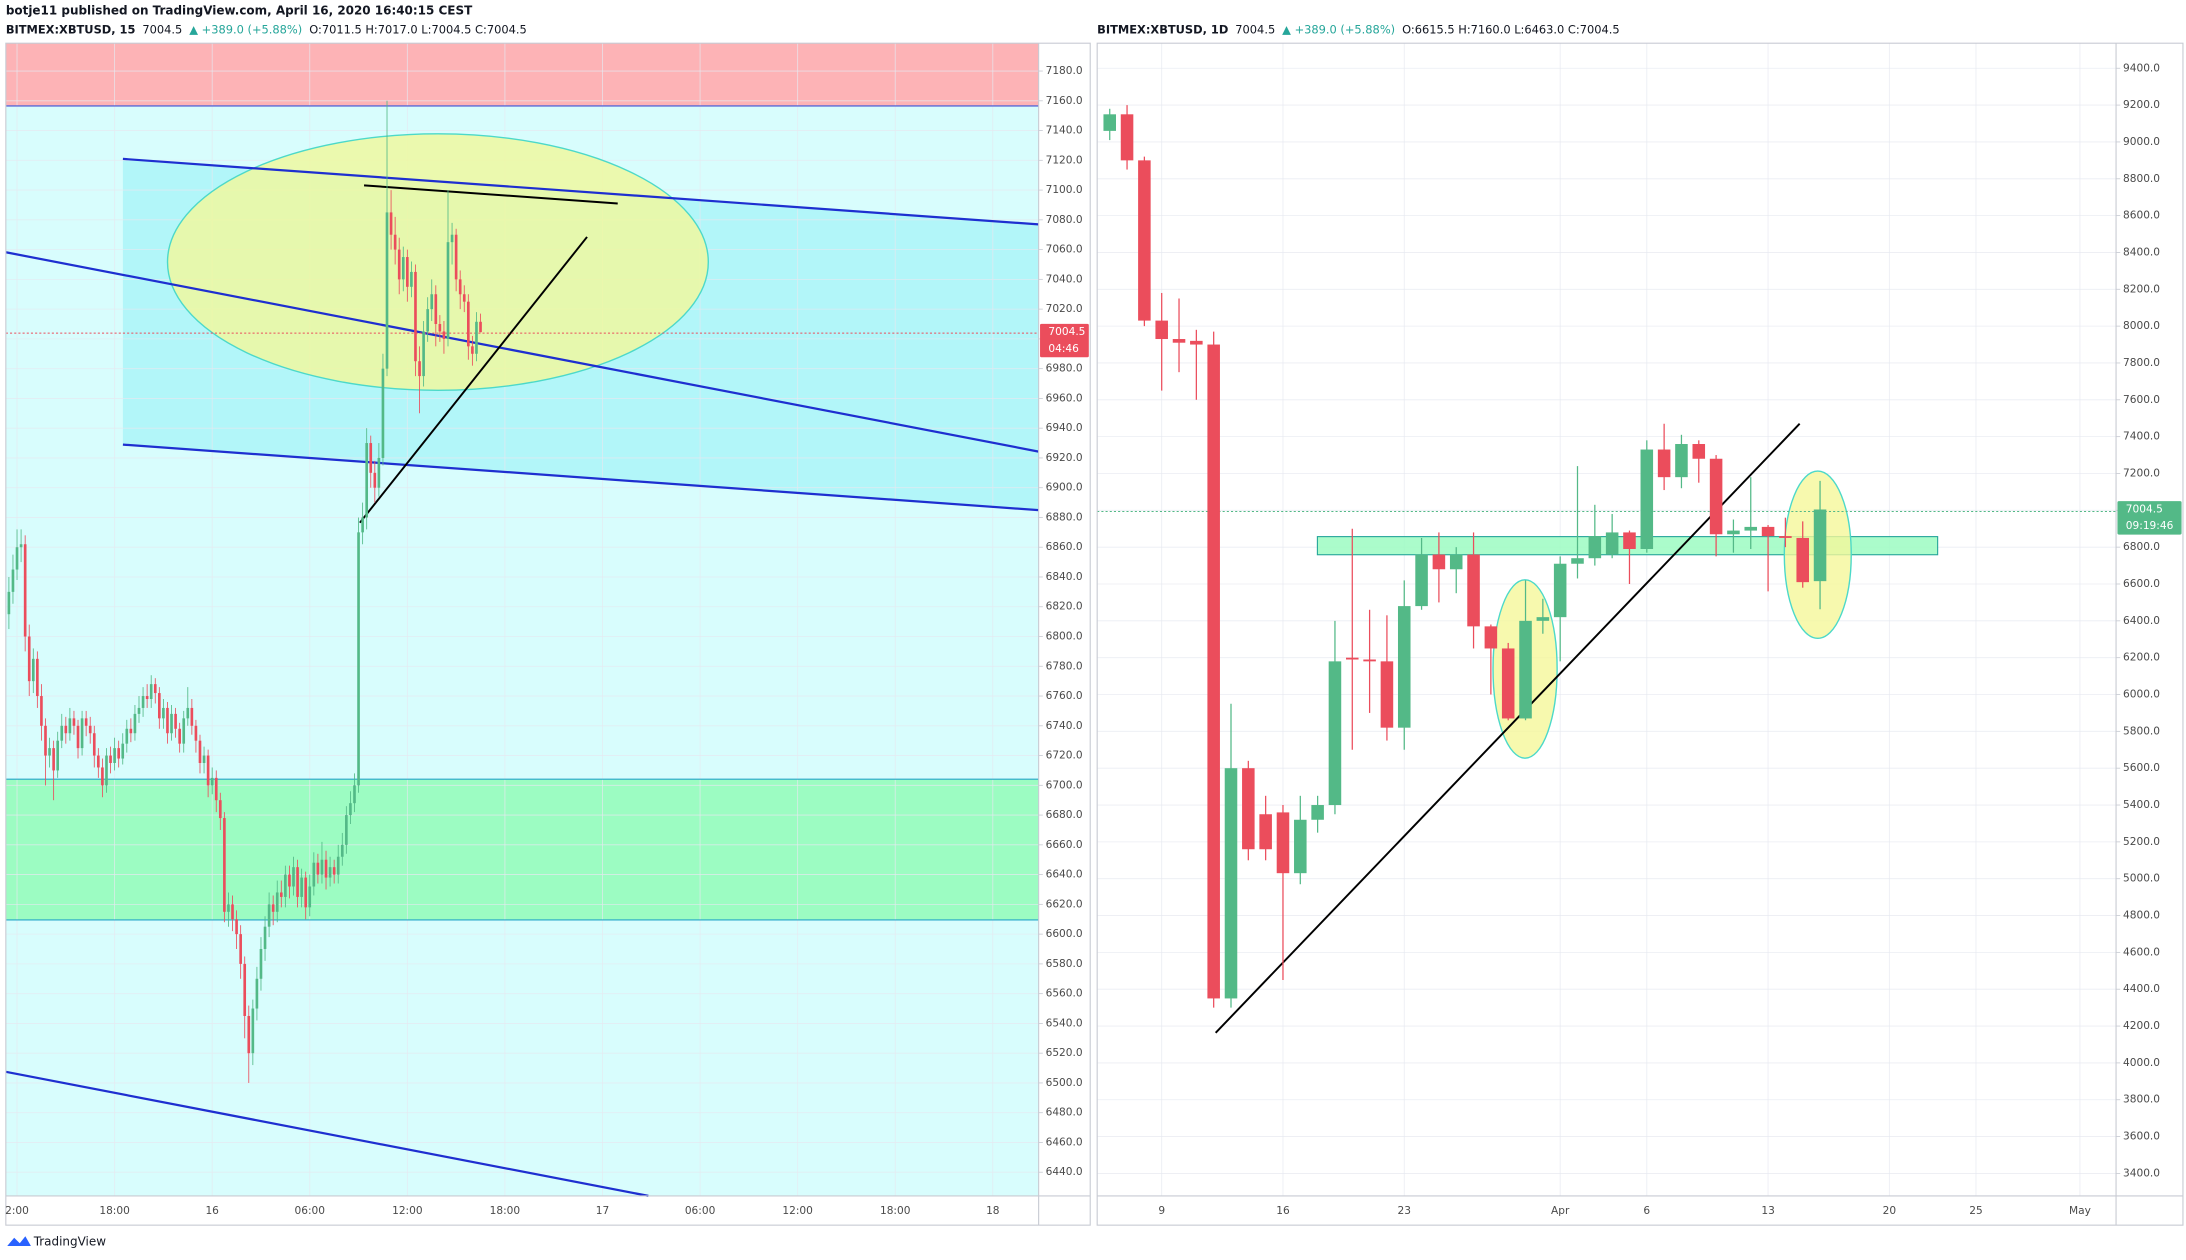 Image resolution: width=2186 pixels, height=1260 pixels. I want to click on y-tick-label: 6960.0, so click(1064, 398).